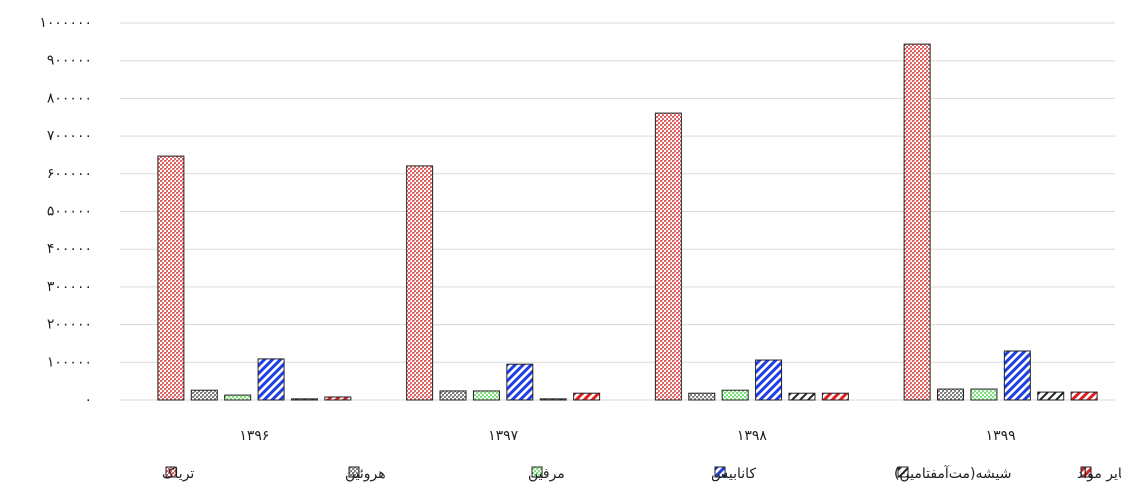 This screenshot has width=1121, height=486. Describe the element at coordinates (365, 474) in the screenshot. I see `legend-label: هروئین` at that location.